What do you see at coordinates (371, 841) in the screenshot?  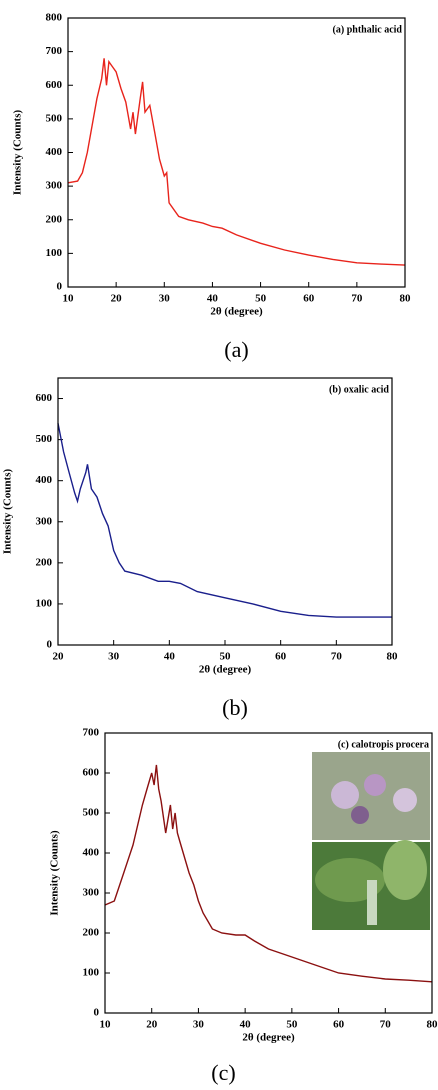 I see `inset-photo` at bounding box center [371, 841].